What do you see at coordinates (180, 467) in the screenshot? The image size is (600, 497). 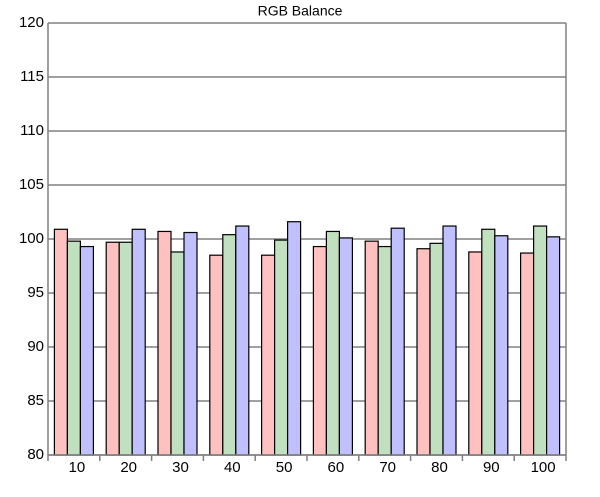 I see `x-tick-label: 30` at bounding box center [180, 467].